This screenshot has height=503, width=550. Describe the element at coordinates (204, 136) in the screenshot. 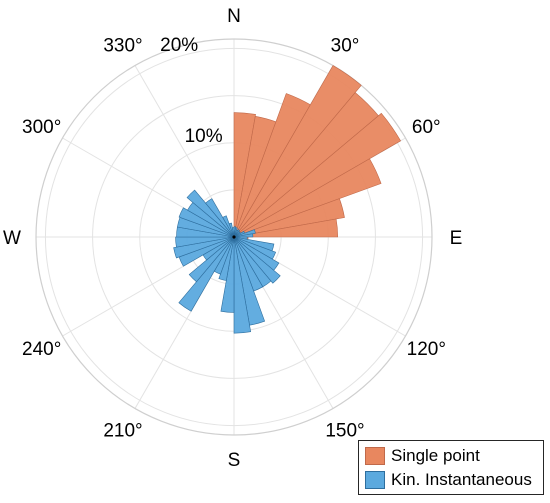

I see `radial-tick-label-10: 10%` at that location.